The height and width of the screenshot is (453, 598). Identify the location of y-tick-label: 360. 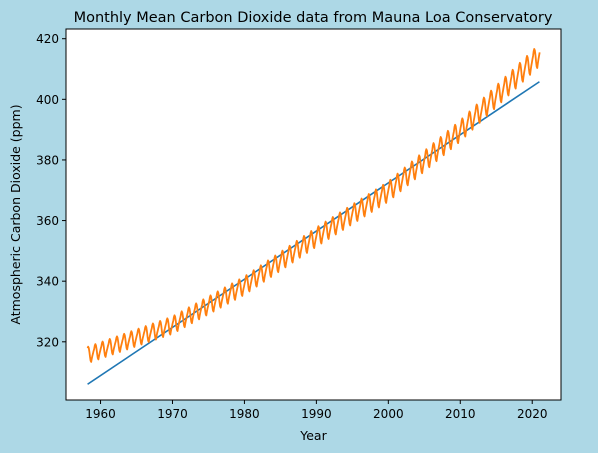
(47, 221).